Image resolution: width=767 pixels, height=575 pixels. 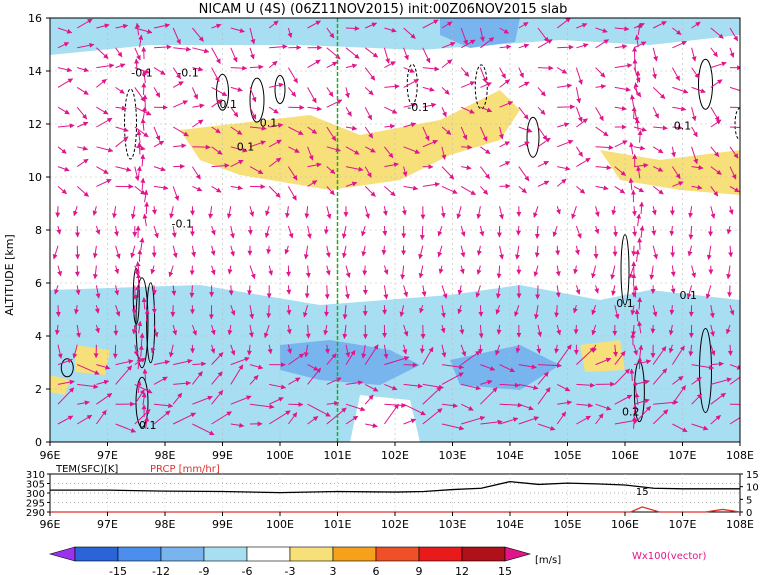 What do you see at coordinates (462, 570) in the screenshot?
I see `colorbar-tick-label: 12` at bounding box center [462, 570].